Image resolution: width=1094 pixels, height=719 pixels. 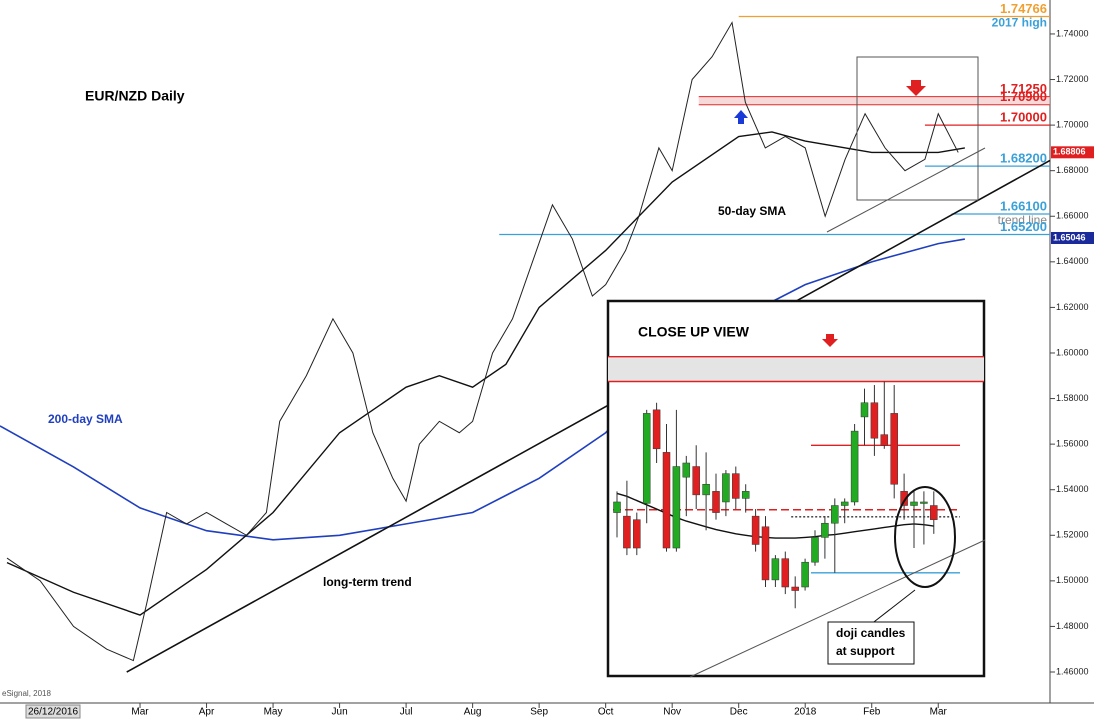 I want to click on x-tick-label: 2018, so click(x=805, y=712).